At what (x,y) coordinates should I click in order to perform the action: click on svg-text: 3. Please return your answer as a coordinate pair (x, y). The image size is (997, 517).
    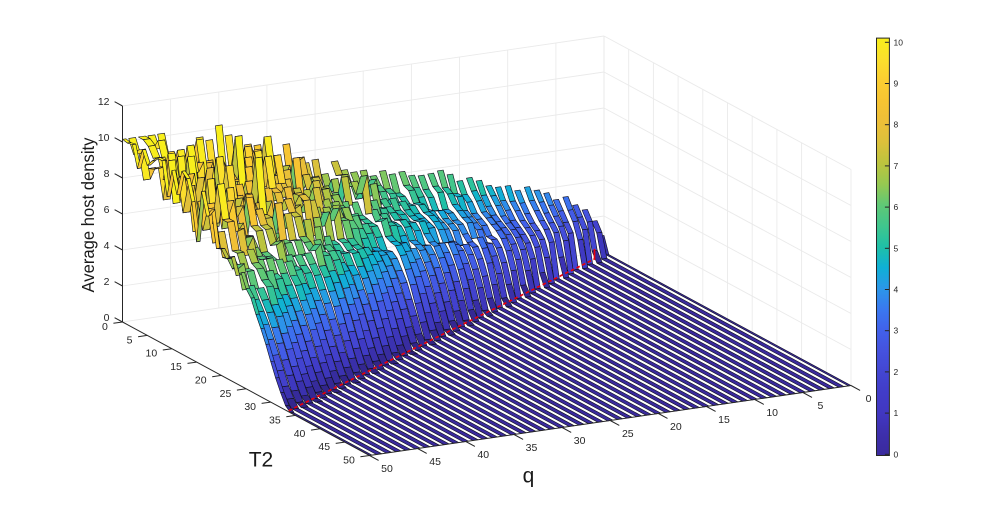
    Looking at the image, I should click on (896, 331).